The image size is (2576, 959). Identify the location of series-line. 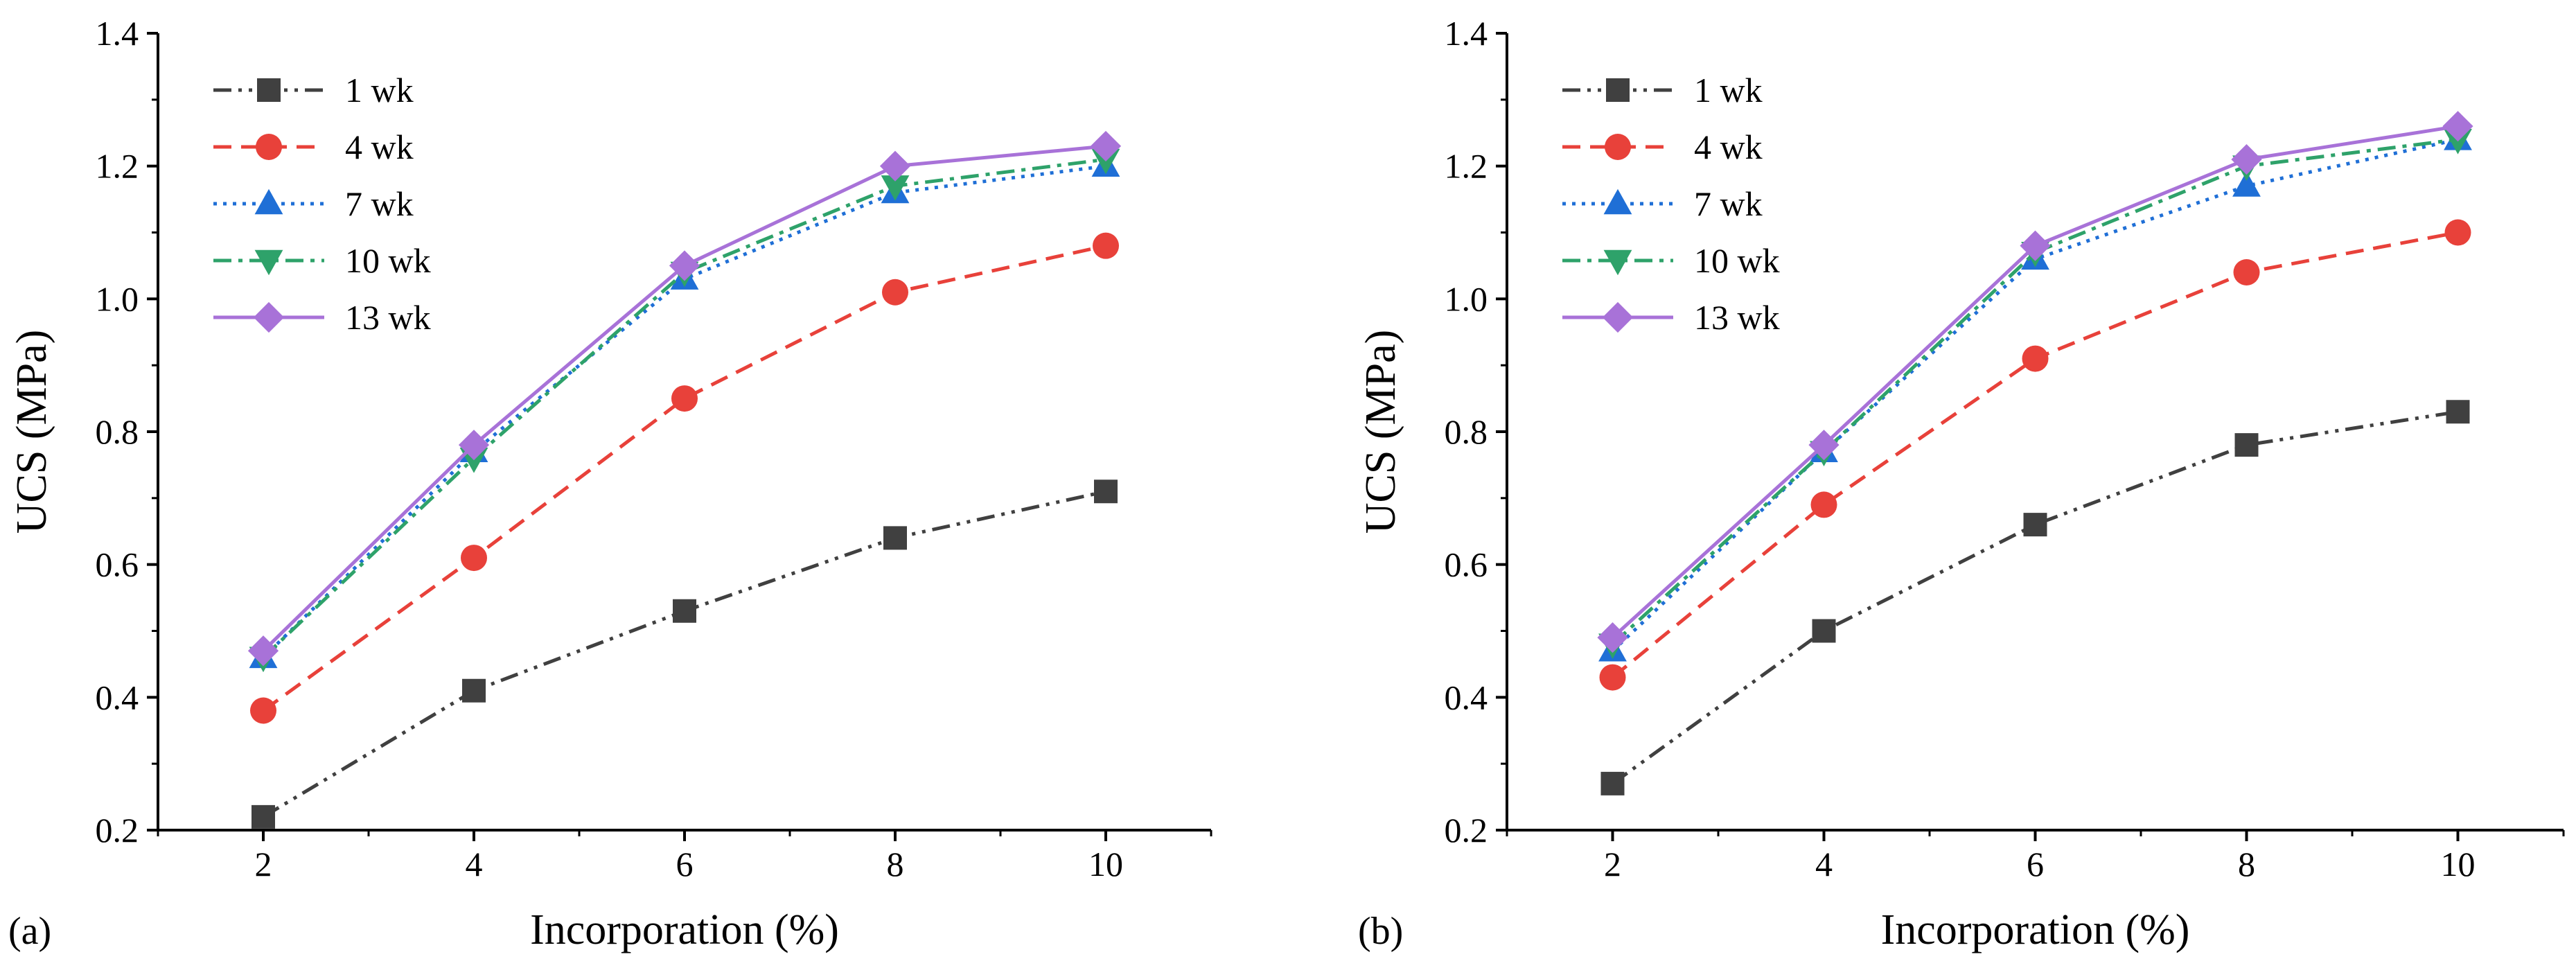
(2035, 597).